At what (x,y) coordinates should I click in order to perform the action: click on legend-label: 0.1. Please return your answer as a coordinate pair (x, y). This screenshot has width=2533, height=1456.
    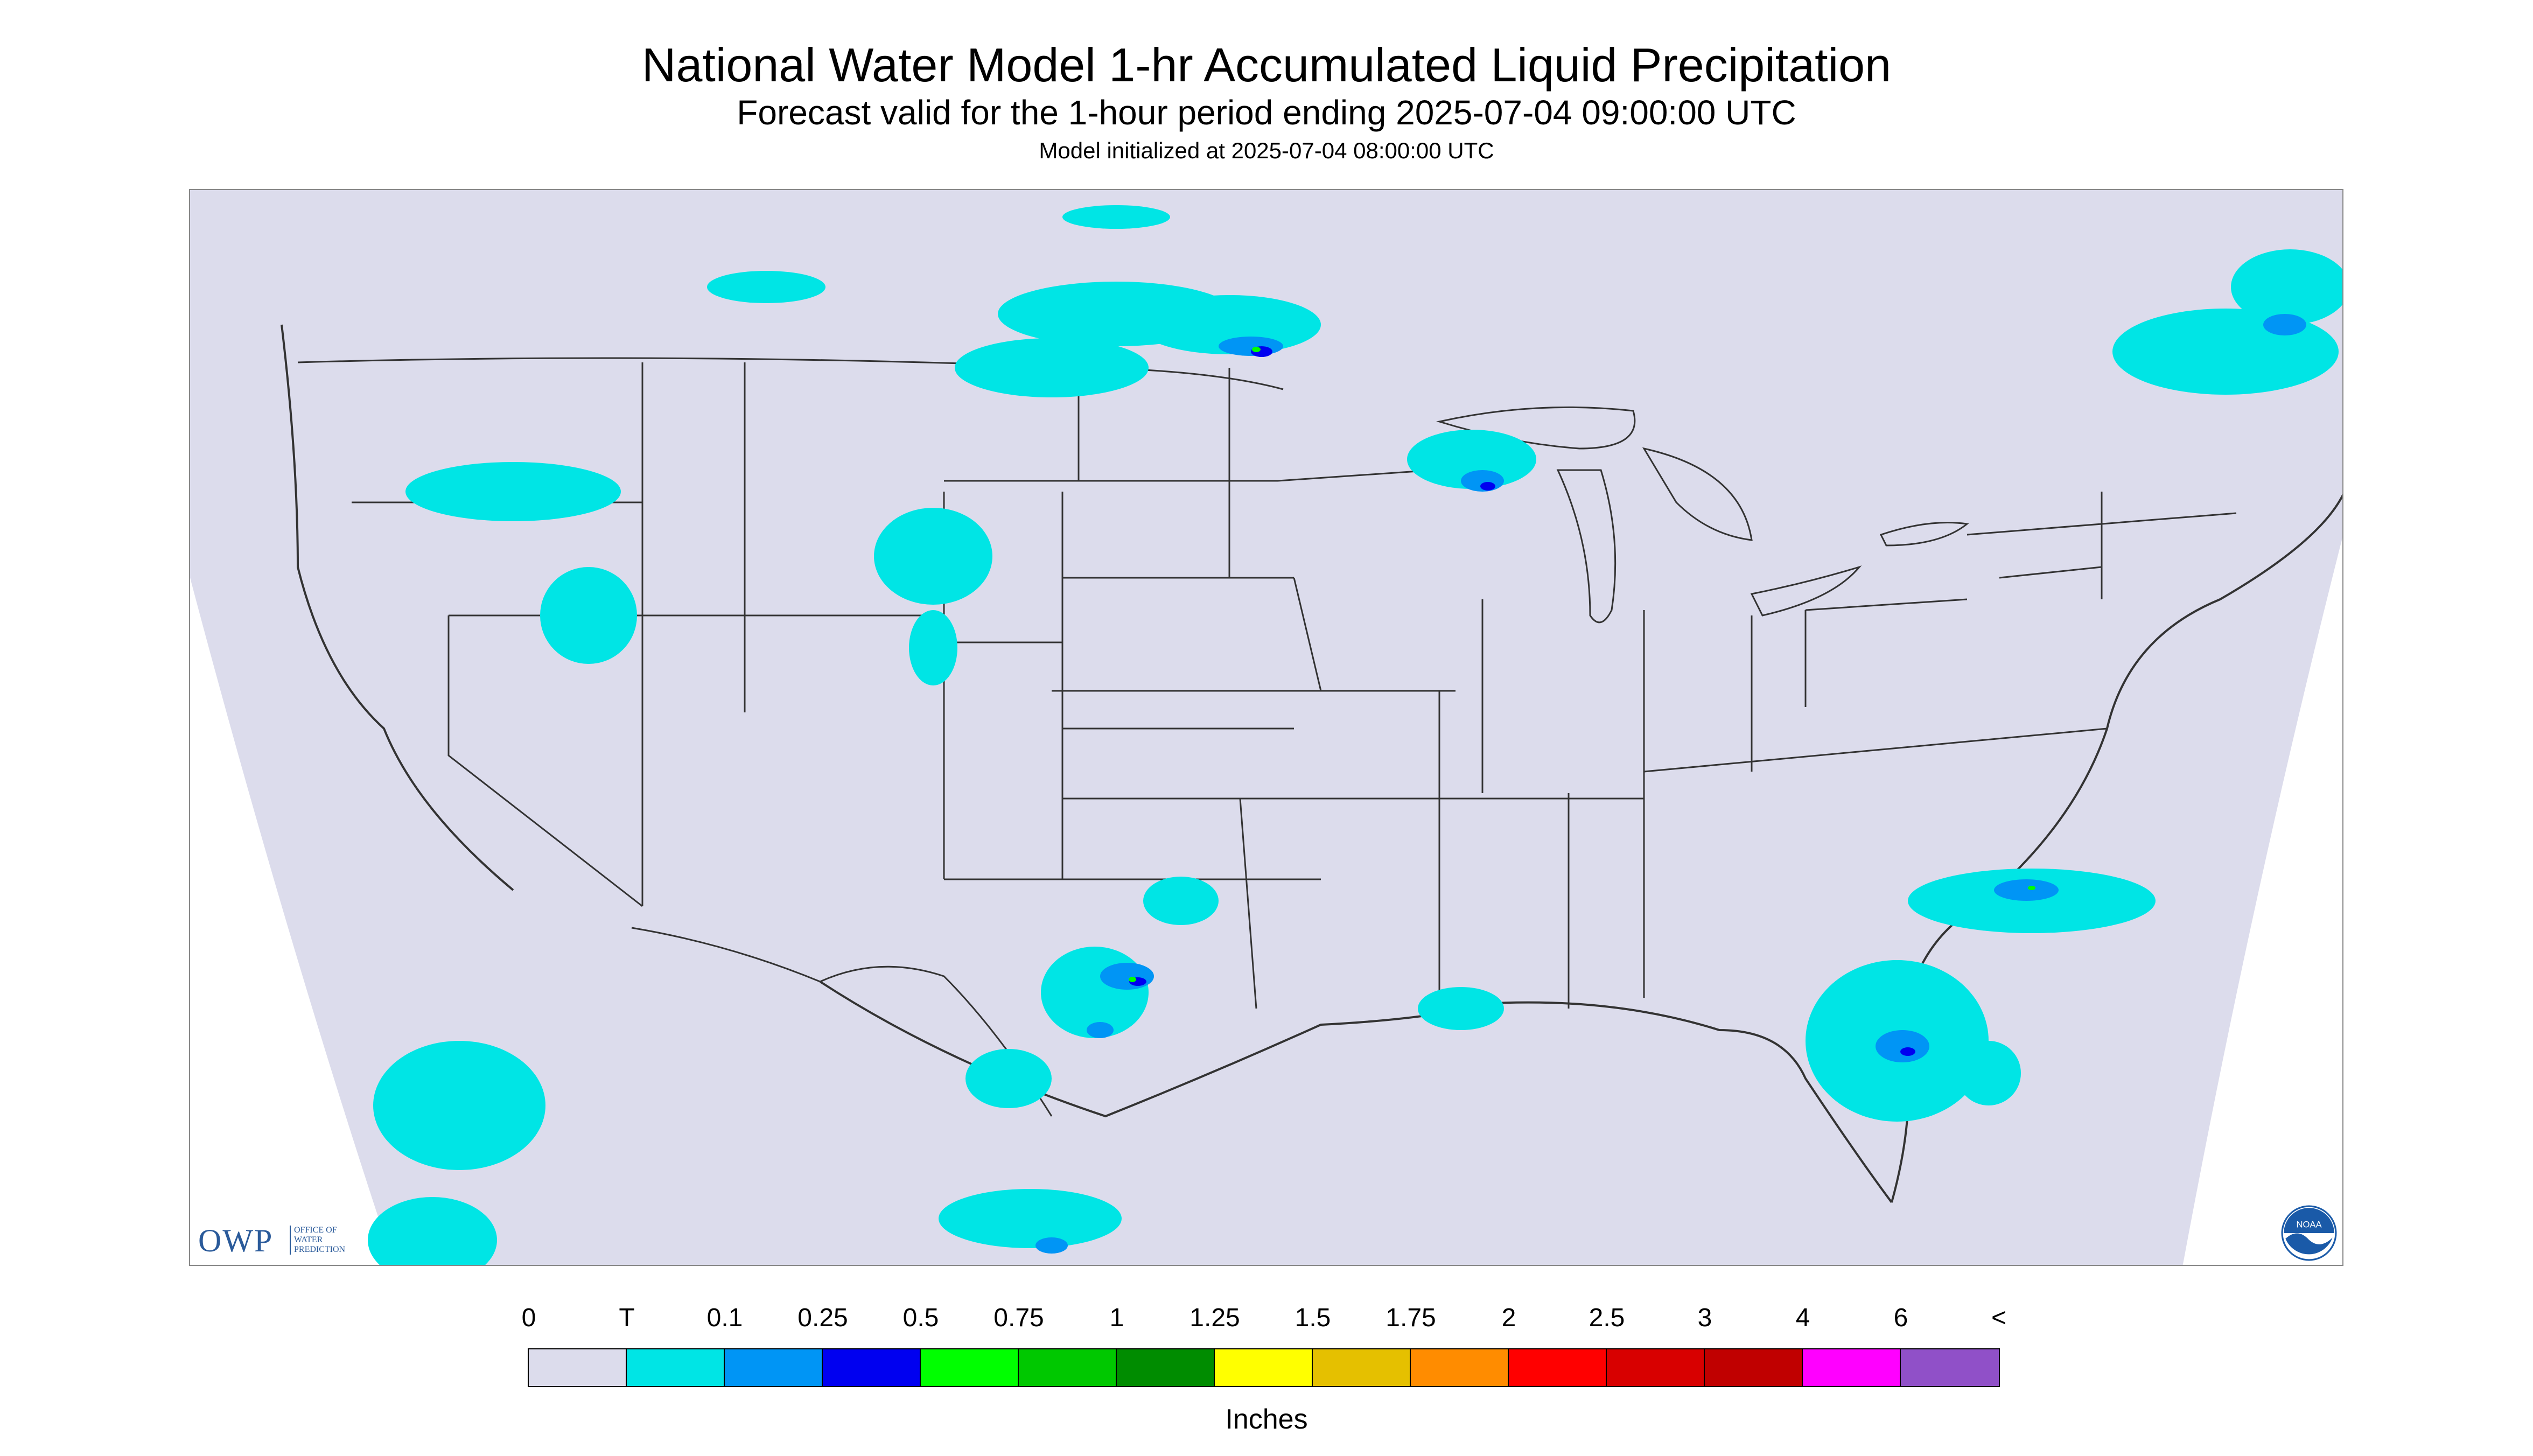
    Looking at the image, I should click on (724, 1318).